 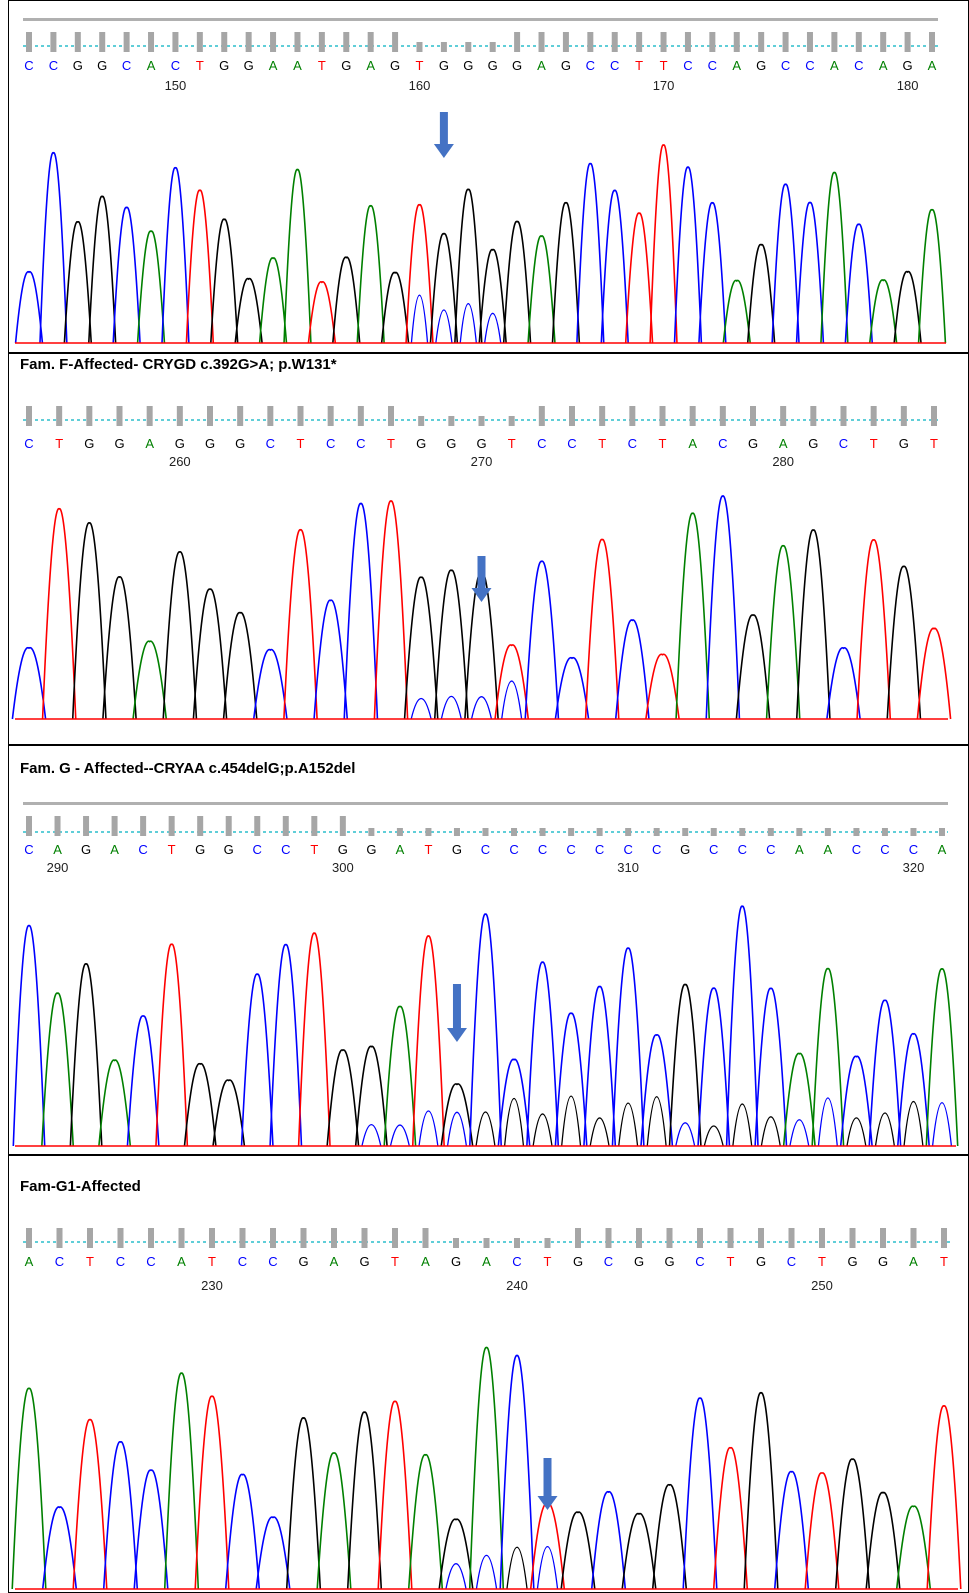 I want to click on base-position-label: 280, so click(x=783, y=461).